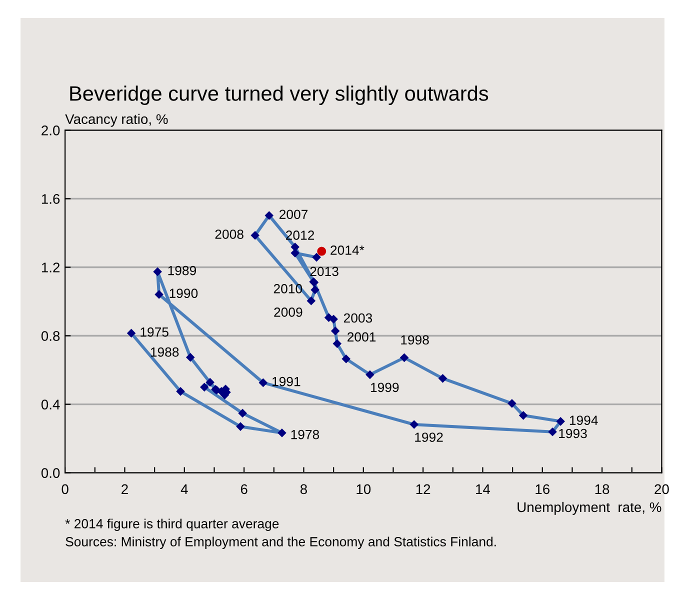 Image resolution: width=685 pixels, height=600 pixels. What do you see at coordinates (164, 352) in the screenshot?
I see `annotation: 1988` at bounding box center [164, 352].